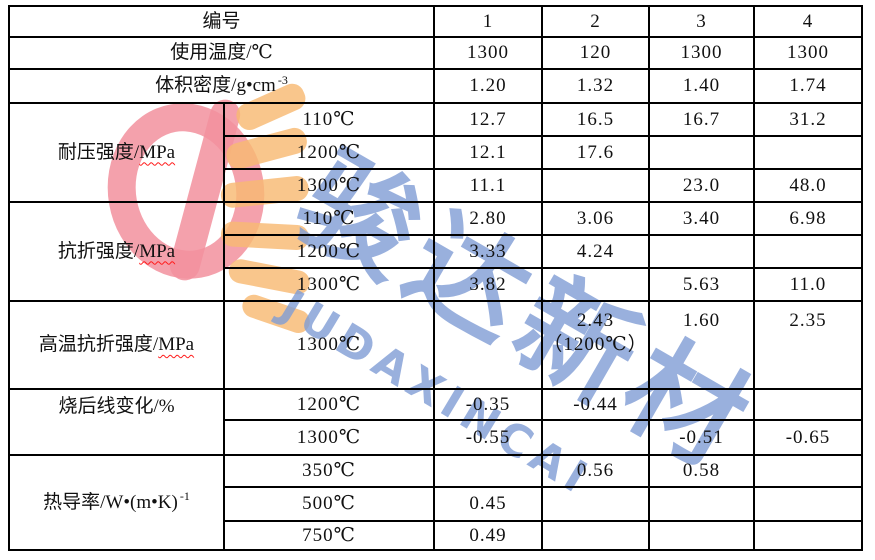 This screenshot has height=560, width=875. What do you see at coordinates (702, 86) in the screenshot?
I see `value-cell: 1.40` at bounding box center [702, 86].